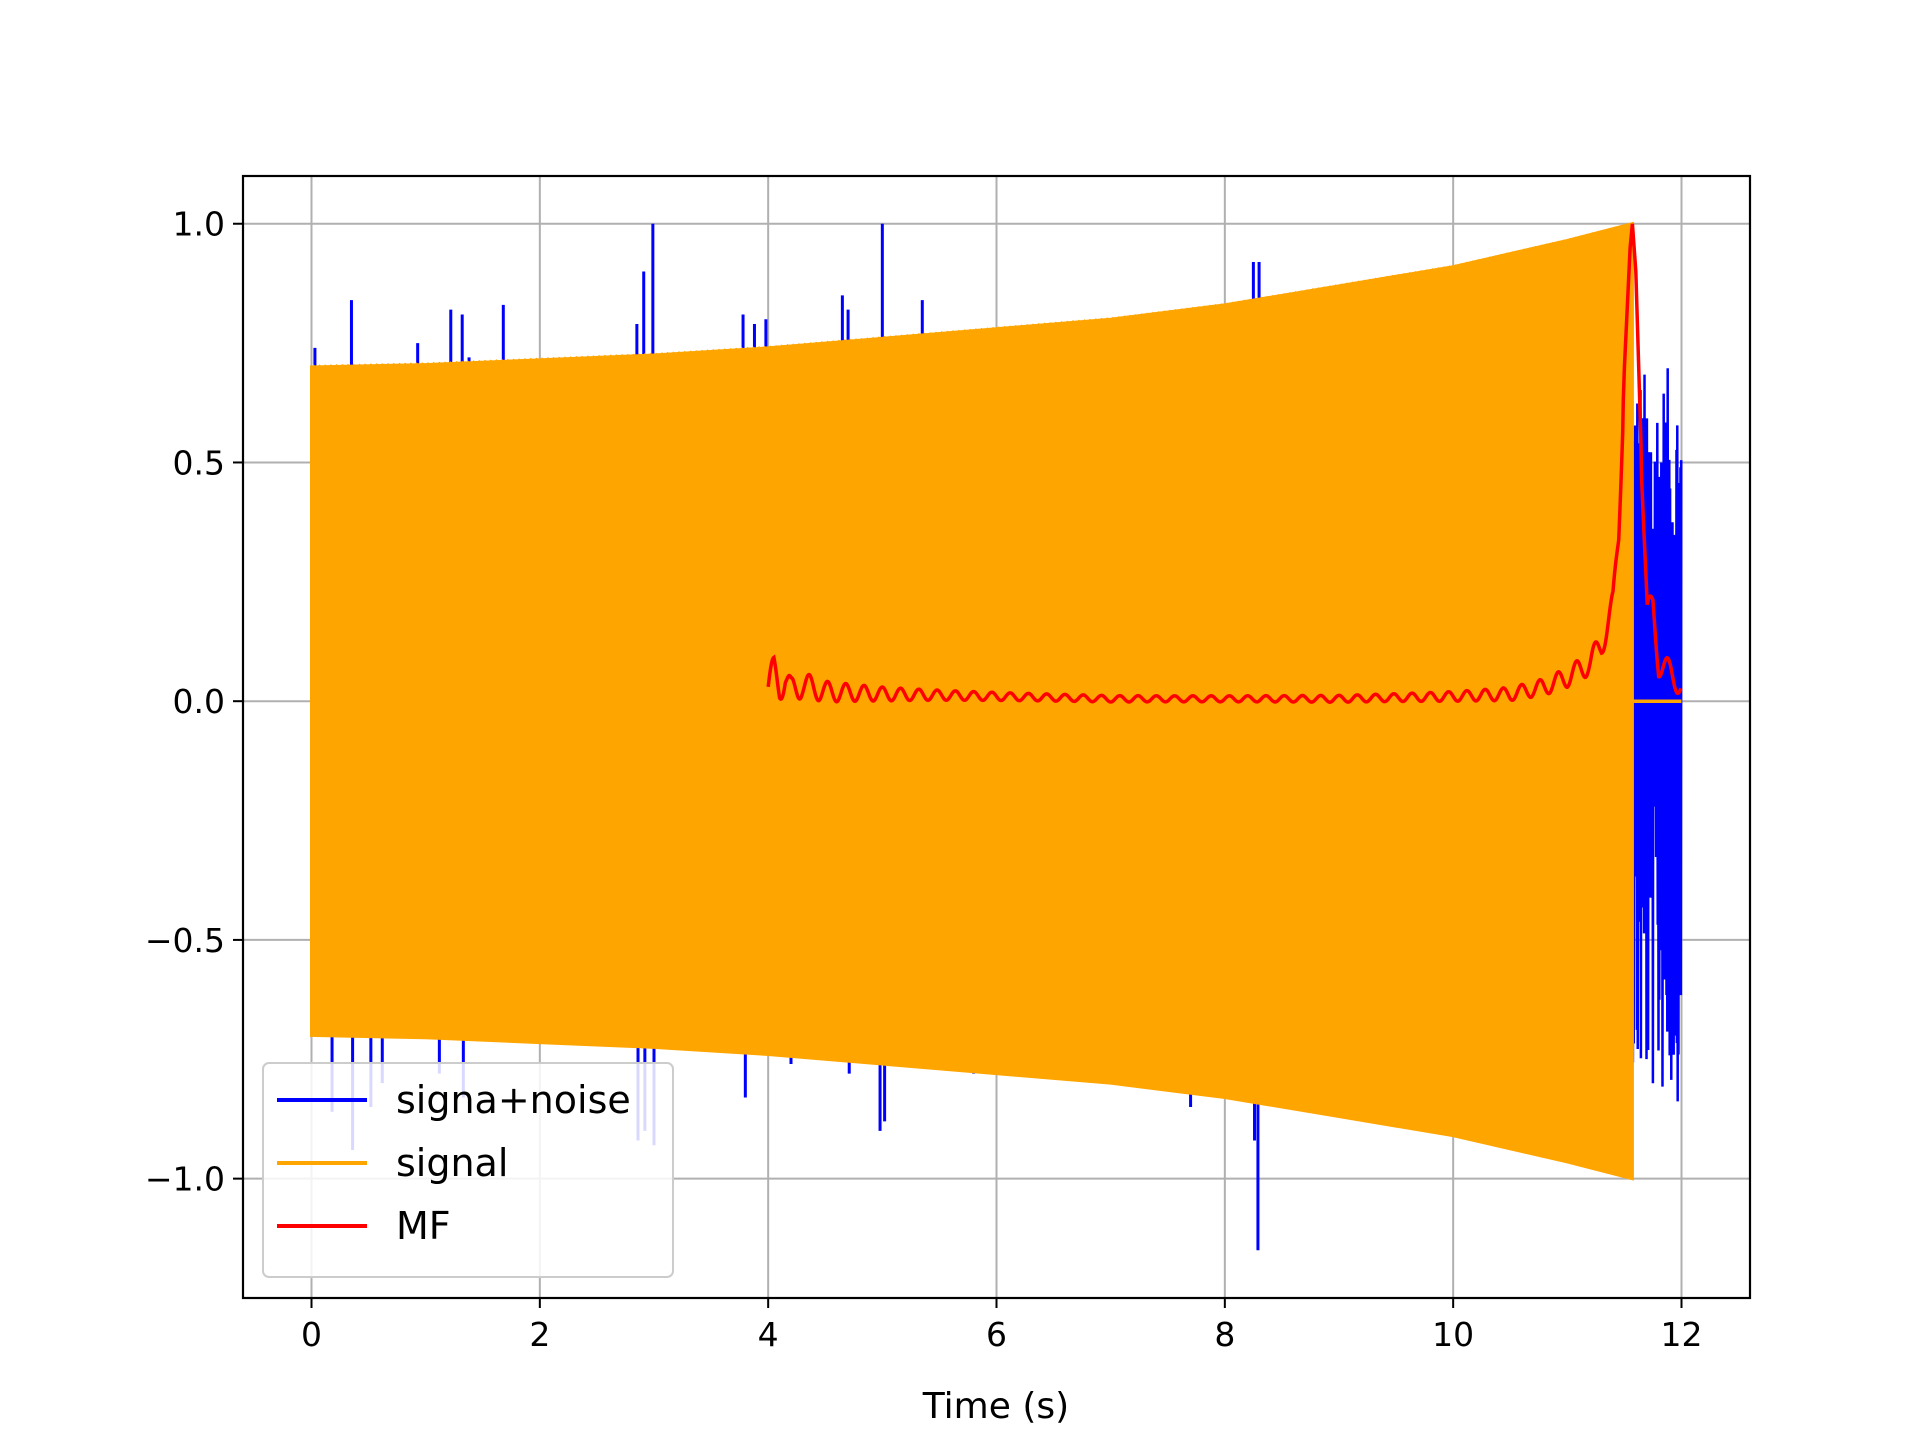  Describe the element at coordinates (1655, 735) in the screenshot. I see `noise-tail` at that location.